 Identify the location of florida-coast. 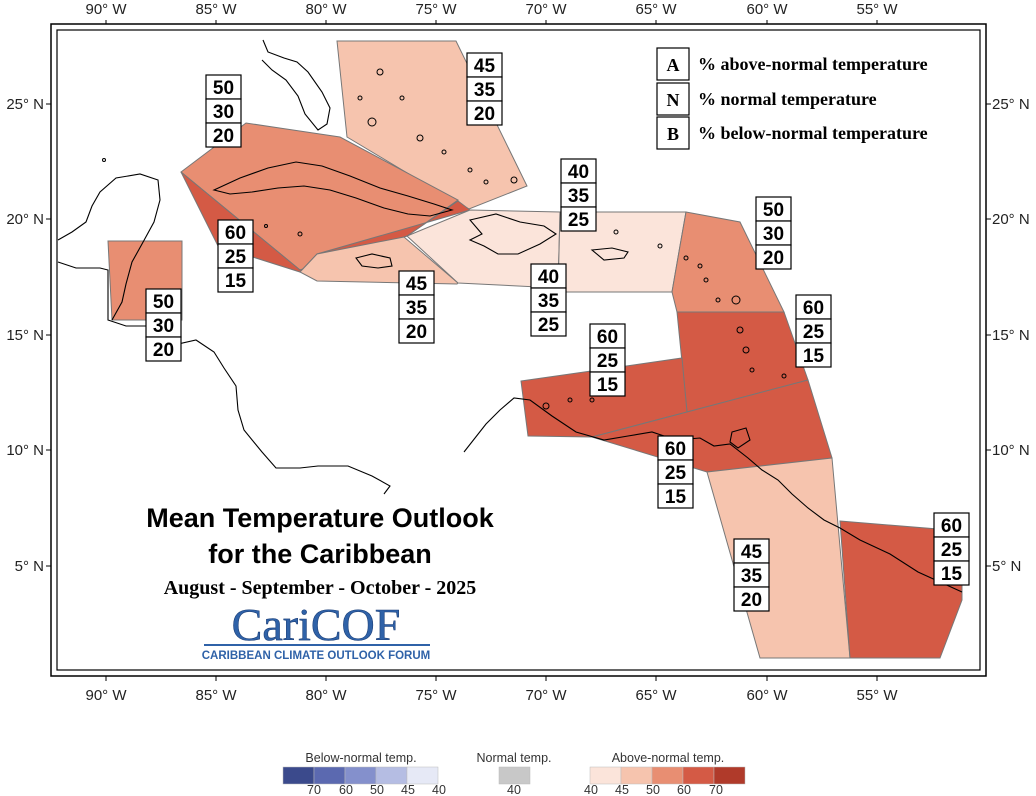
(296, 85).